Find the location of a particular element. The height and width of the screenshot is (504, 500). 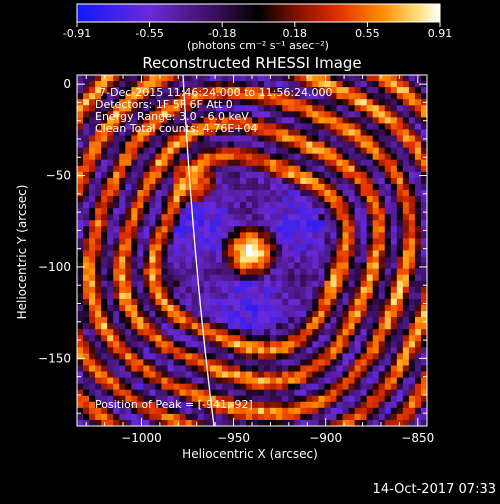

colorbar-tick-label: 0.91 is located at coordinates (440, 33).